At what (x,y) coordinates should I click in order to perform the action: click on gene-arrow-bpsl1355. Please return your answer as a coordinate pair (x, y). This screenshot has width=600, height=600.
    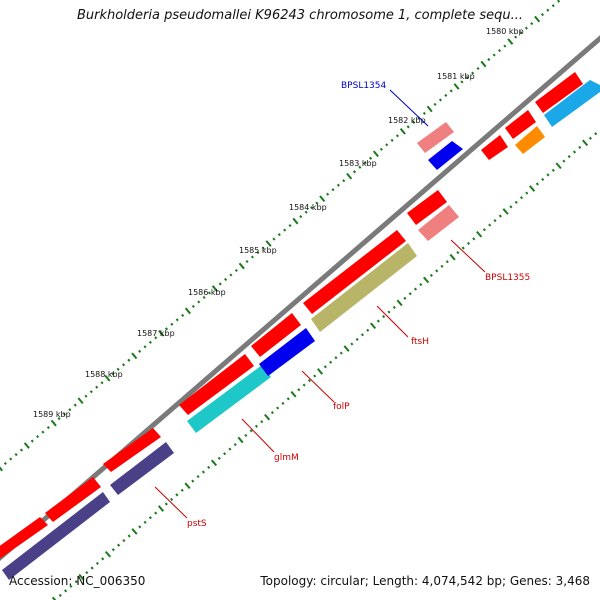
    Looking at the image, I should click on (438, 223).